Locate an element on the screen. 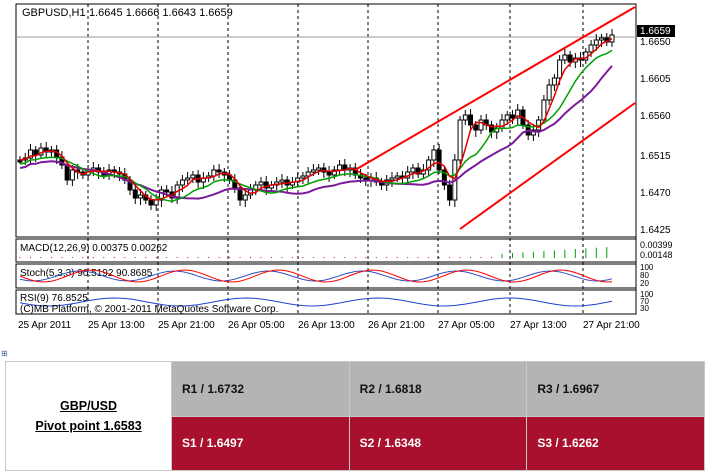  channel-upper-line is located at coordinates (495, 88).